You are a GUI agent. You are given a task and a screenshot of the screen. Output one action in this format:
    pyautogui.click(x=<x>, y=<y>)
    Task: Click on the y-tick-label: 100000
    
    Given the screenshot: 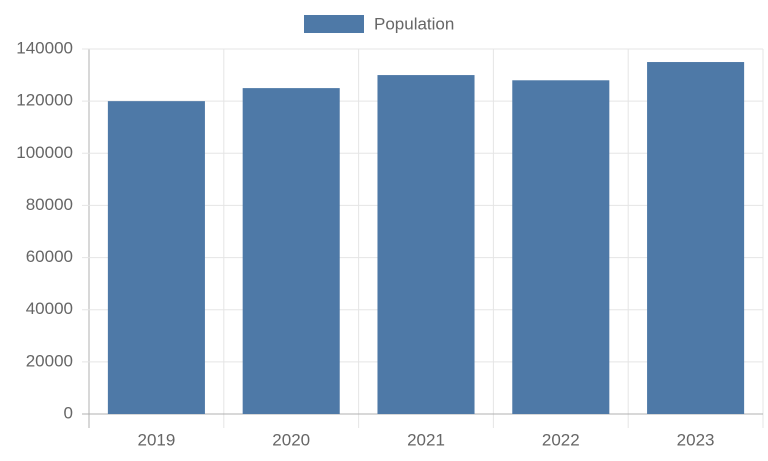 What is the action you would take?
    pyautogui.click(x=44, y=152)
    